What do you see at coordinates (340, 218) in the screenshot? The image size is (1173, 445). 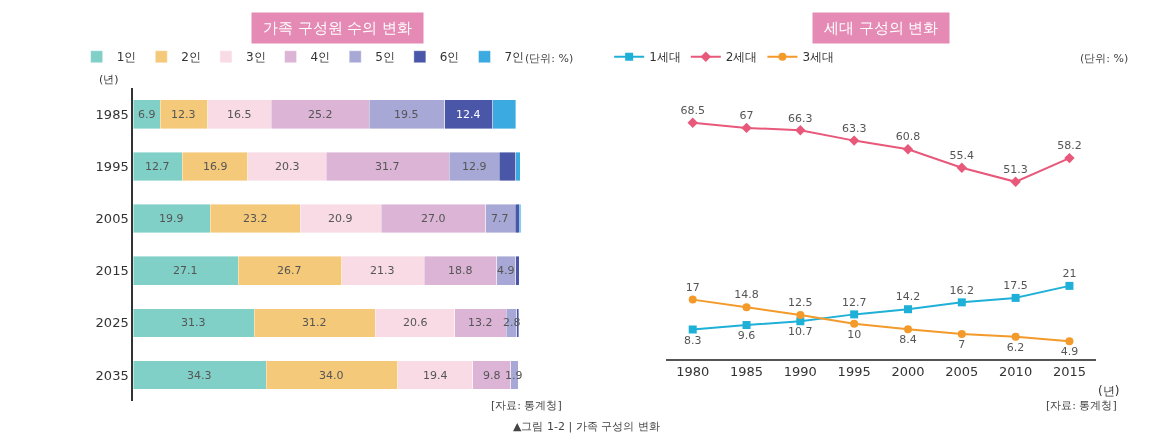 I see `data-label: 20.9` at bounding box center [340, 218].